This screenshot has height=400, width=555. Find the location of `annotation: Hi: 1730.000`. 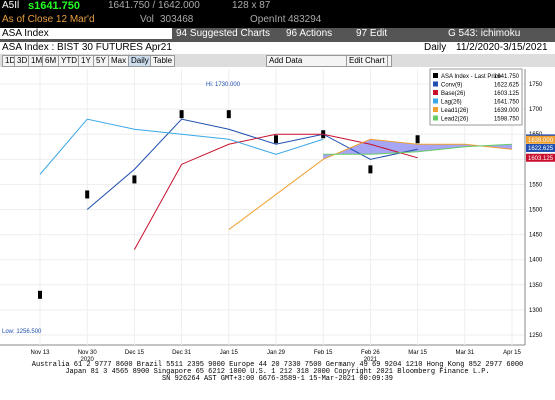

annotation: Hi: 1730.000 is located at coordinates (223, 85).